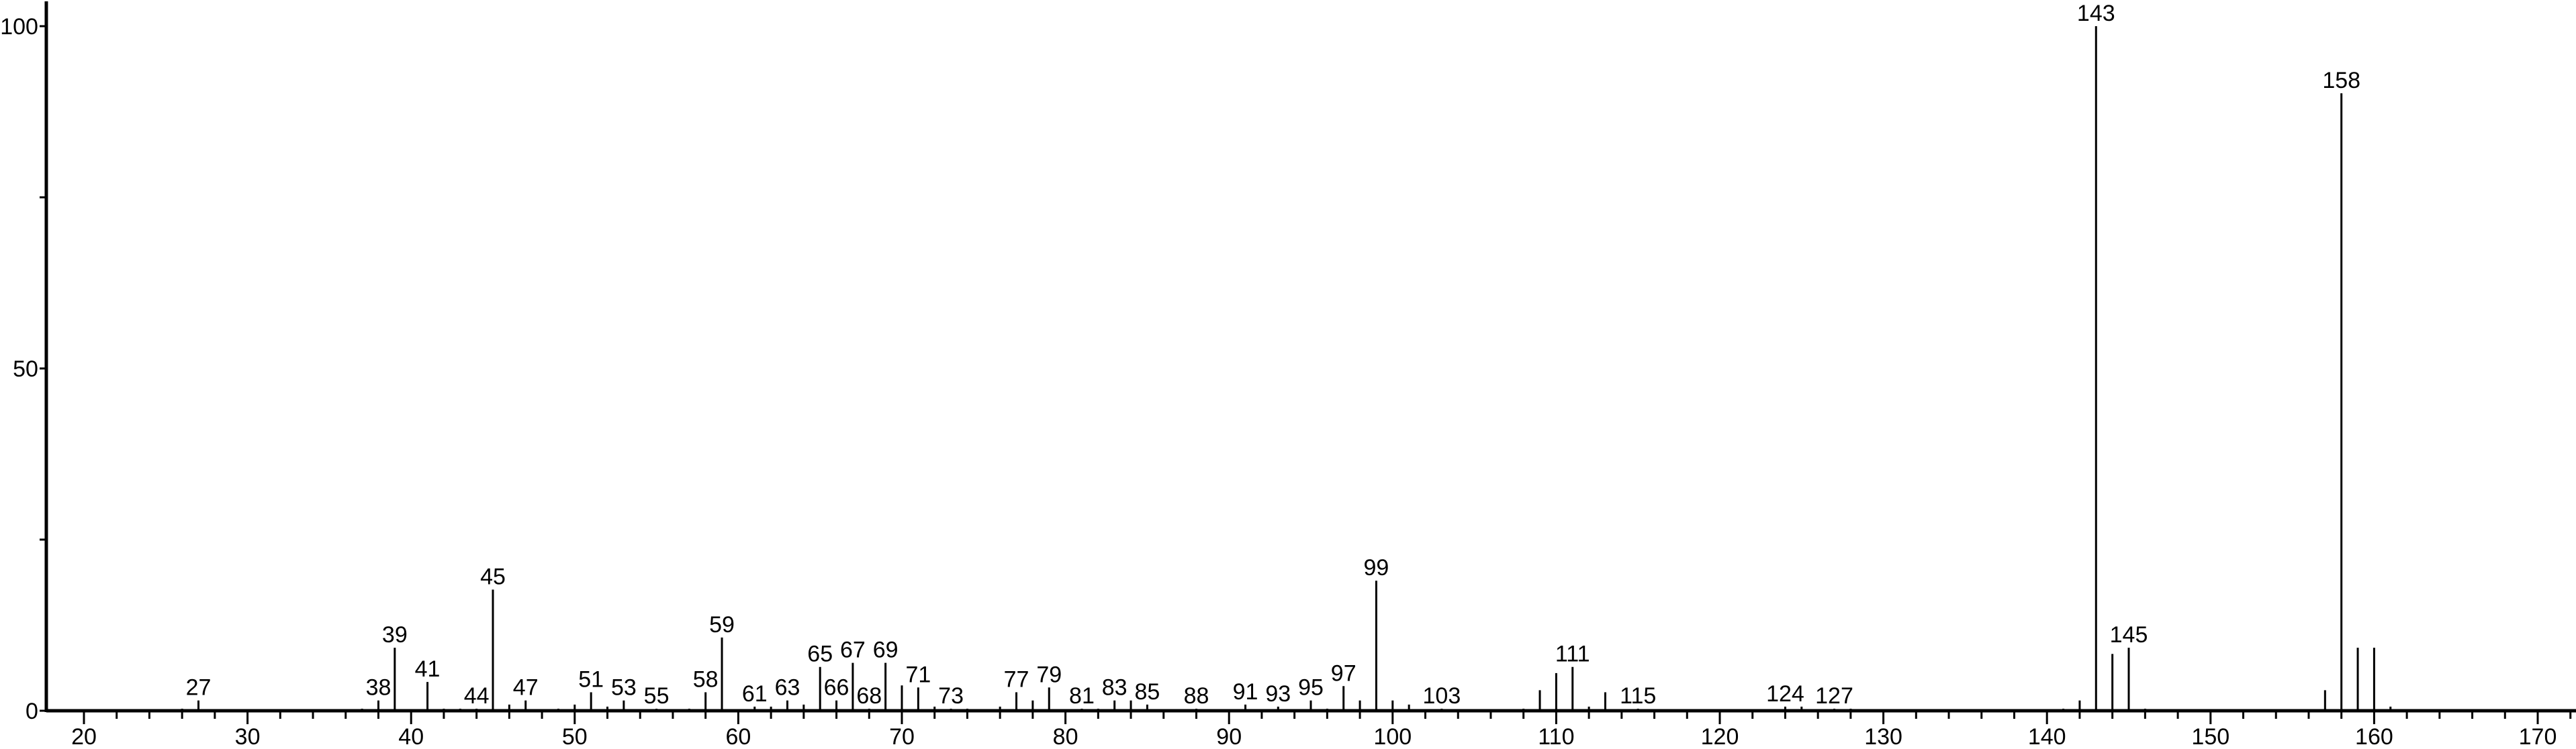  What do you see at coordinates (428, 669) in the screenshot?
I see `peak-label: 41` at bounding box center [428, 669].